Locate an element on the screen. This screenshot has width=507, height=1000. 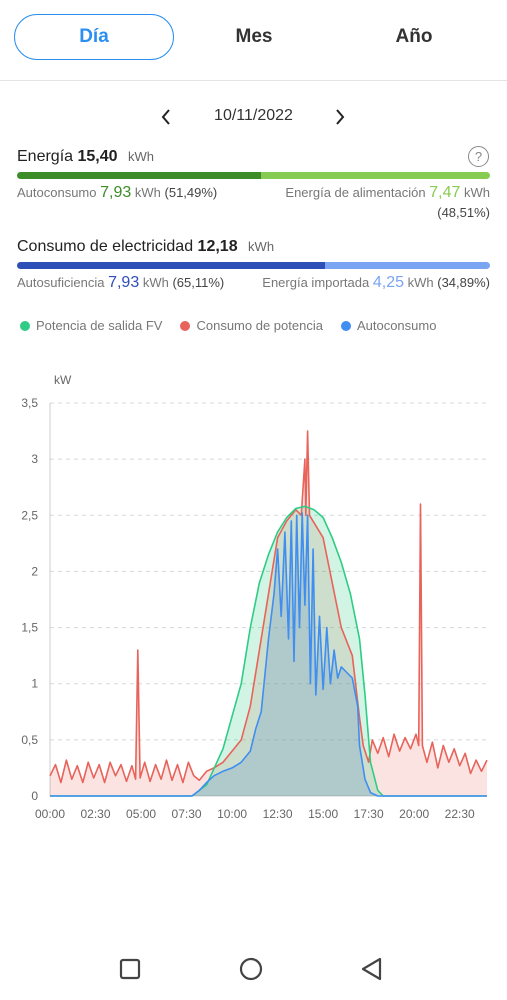
chevron-left-icon is located at coordinates (165, 117).